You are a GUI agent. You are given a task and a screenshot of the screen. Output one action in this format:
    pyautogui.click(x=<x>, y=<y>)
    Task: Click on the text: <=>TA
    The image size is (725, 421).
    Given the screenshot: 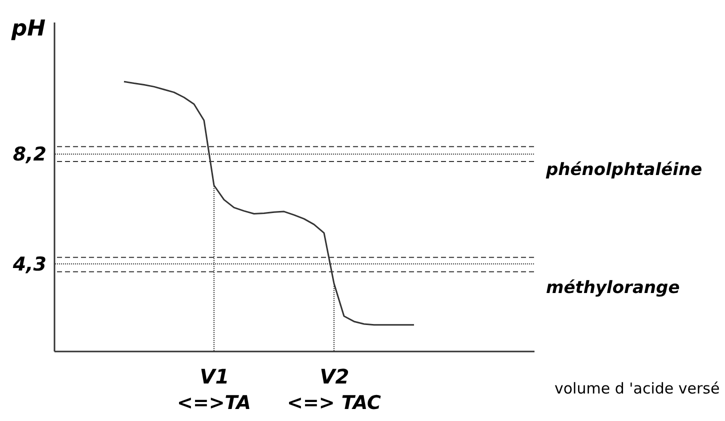 What is the action you would take?
    pyautogui.click(x=214, y=403)
    